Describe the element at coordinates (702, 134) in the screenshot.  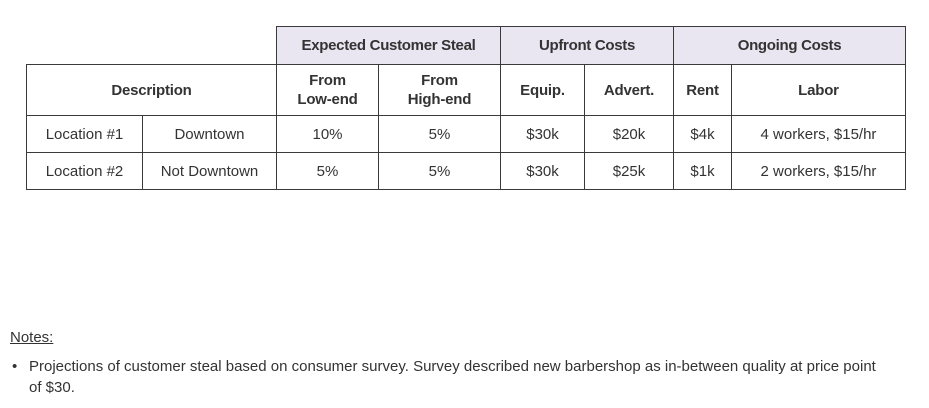
I see `cell-rent: $4k` at that location.